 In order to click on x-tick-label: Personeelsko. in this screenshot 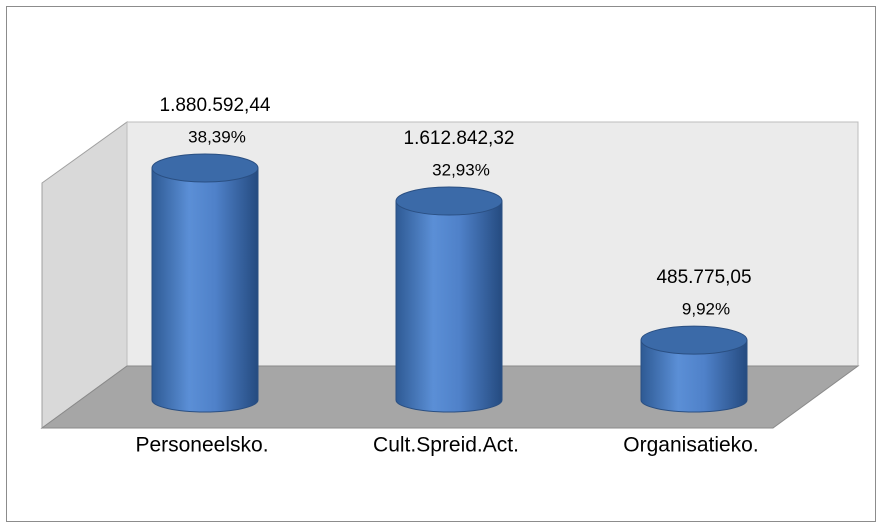, I will do `click(201, 445)`.